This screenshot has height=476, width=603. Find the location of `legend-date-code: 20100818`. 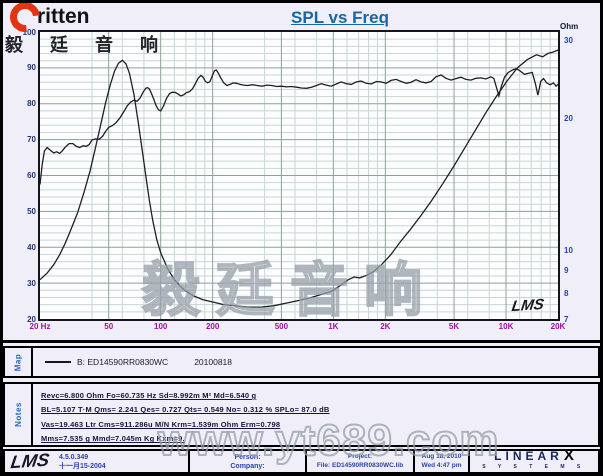

legend-date-code: 20100818 is located at coordinates (213, 362).